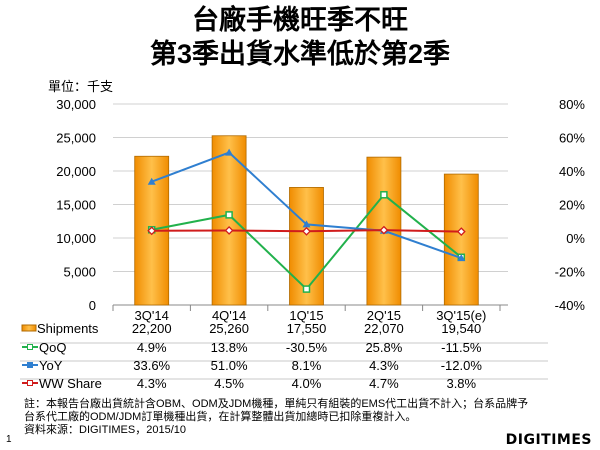  I want to click on legend-label-ww-share: WW Share, so click(70, 383).